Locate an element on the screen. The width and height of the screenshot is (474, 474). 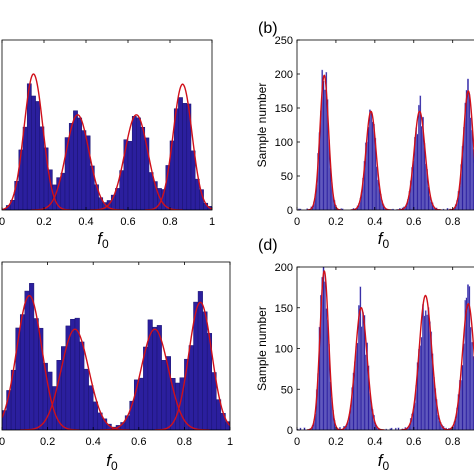
axes-frame is located at coordinates (385, 125).